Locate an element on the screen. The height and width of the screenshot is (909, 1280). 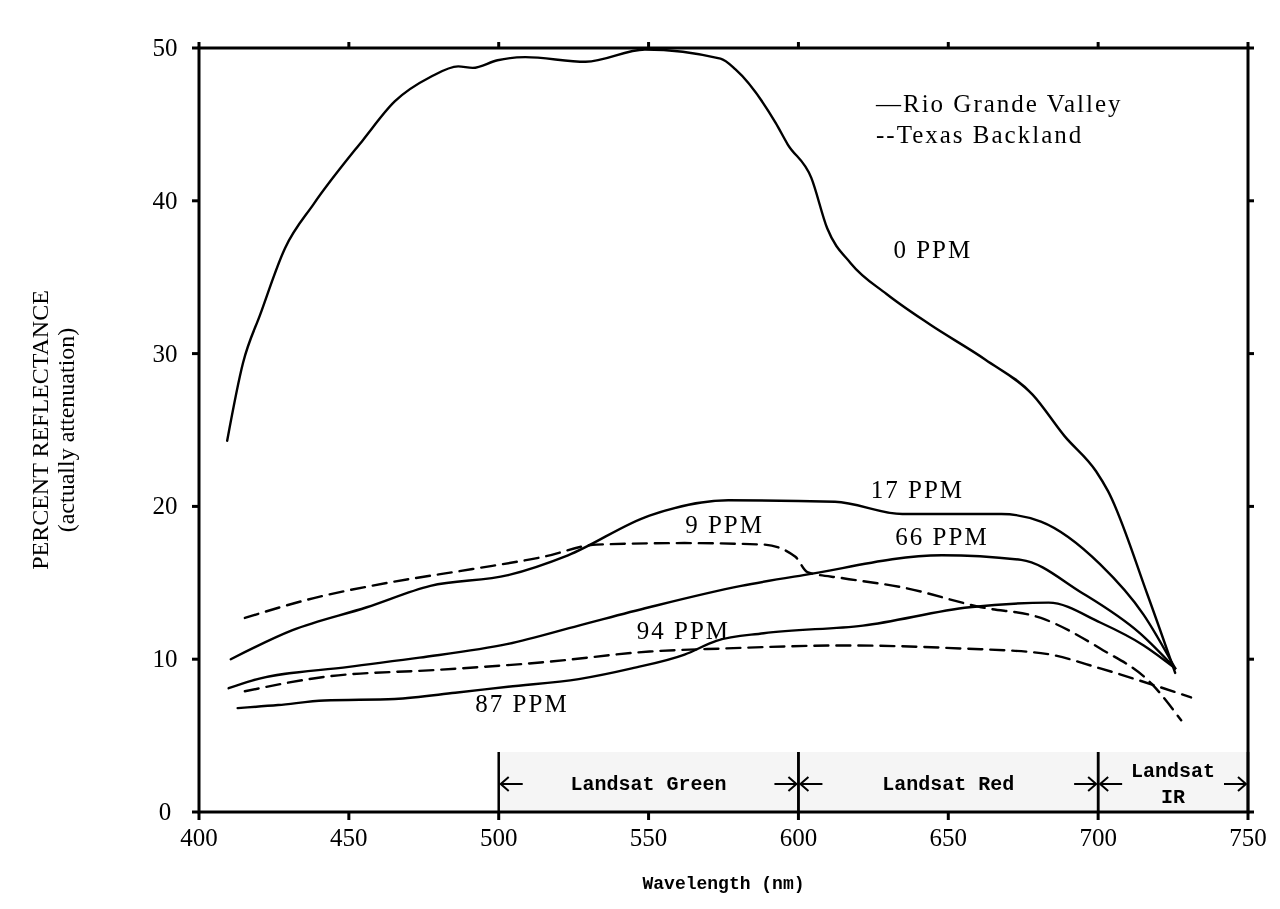
band-label: Landsat IR is located at coordinates (1173, 784).